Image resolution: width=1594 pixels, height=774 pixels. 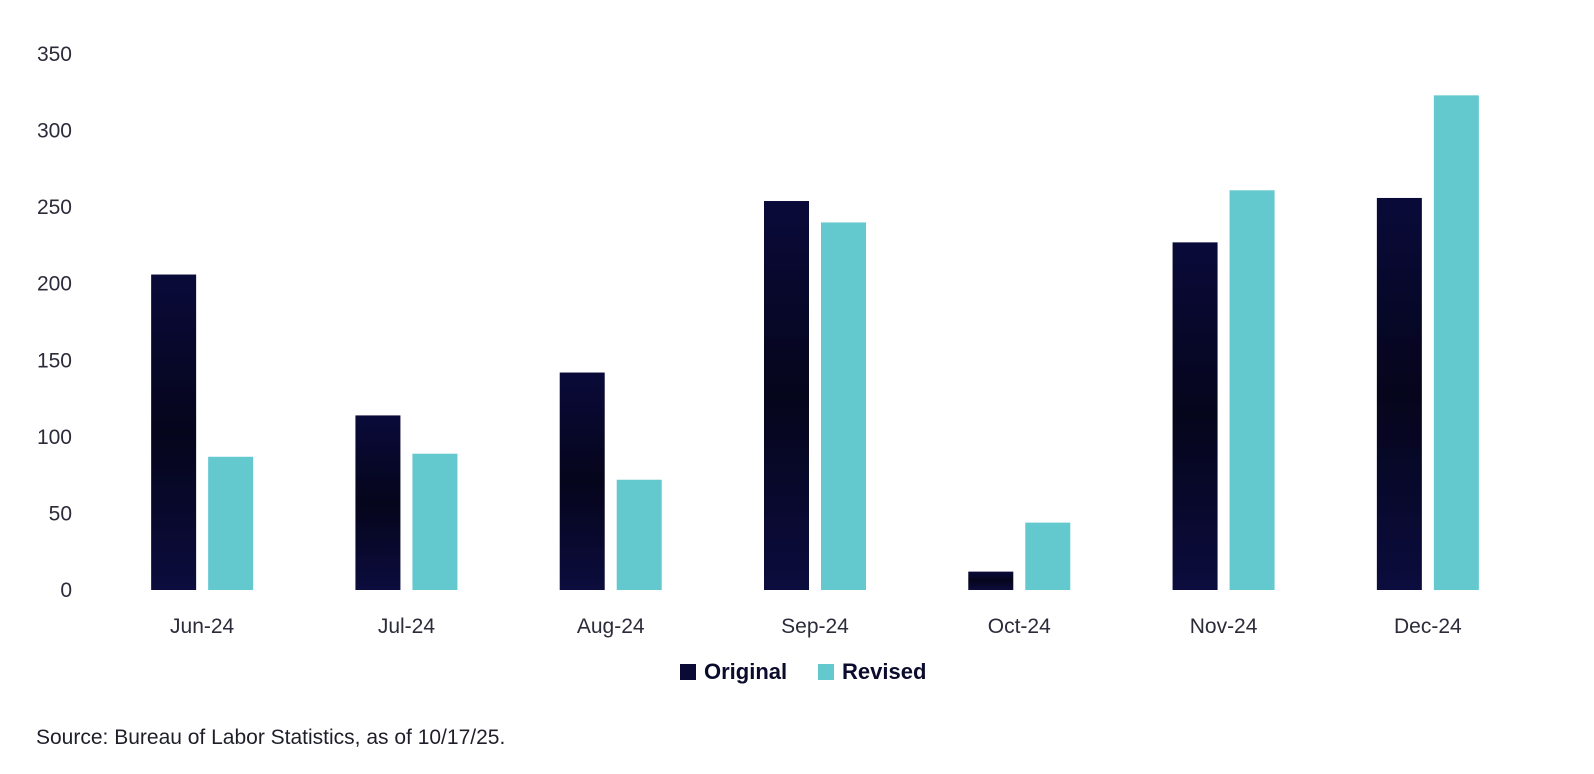 I want to click on x-tick-label: Nov-24, so click(x=1224, y=626).